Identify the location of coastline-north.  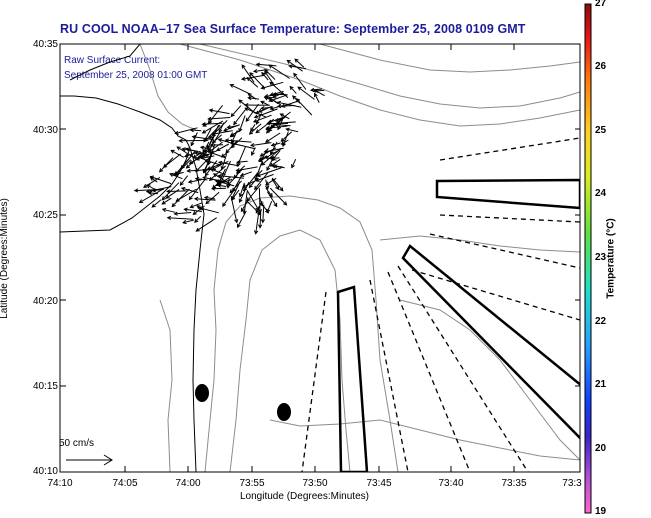
(125, 164).